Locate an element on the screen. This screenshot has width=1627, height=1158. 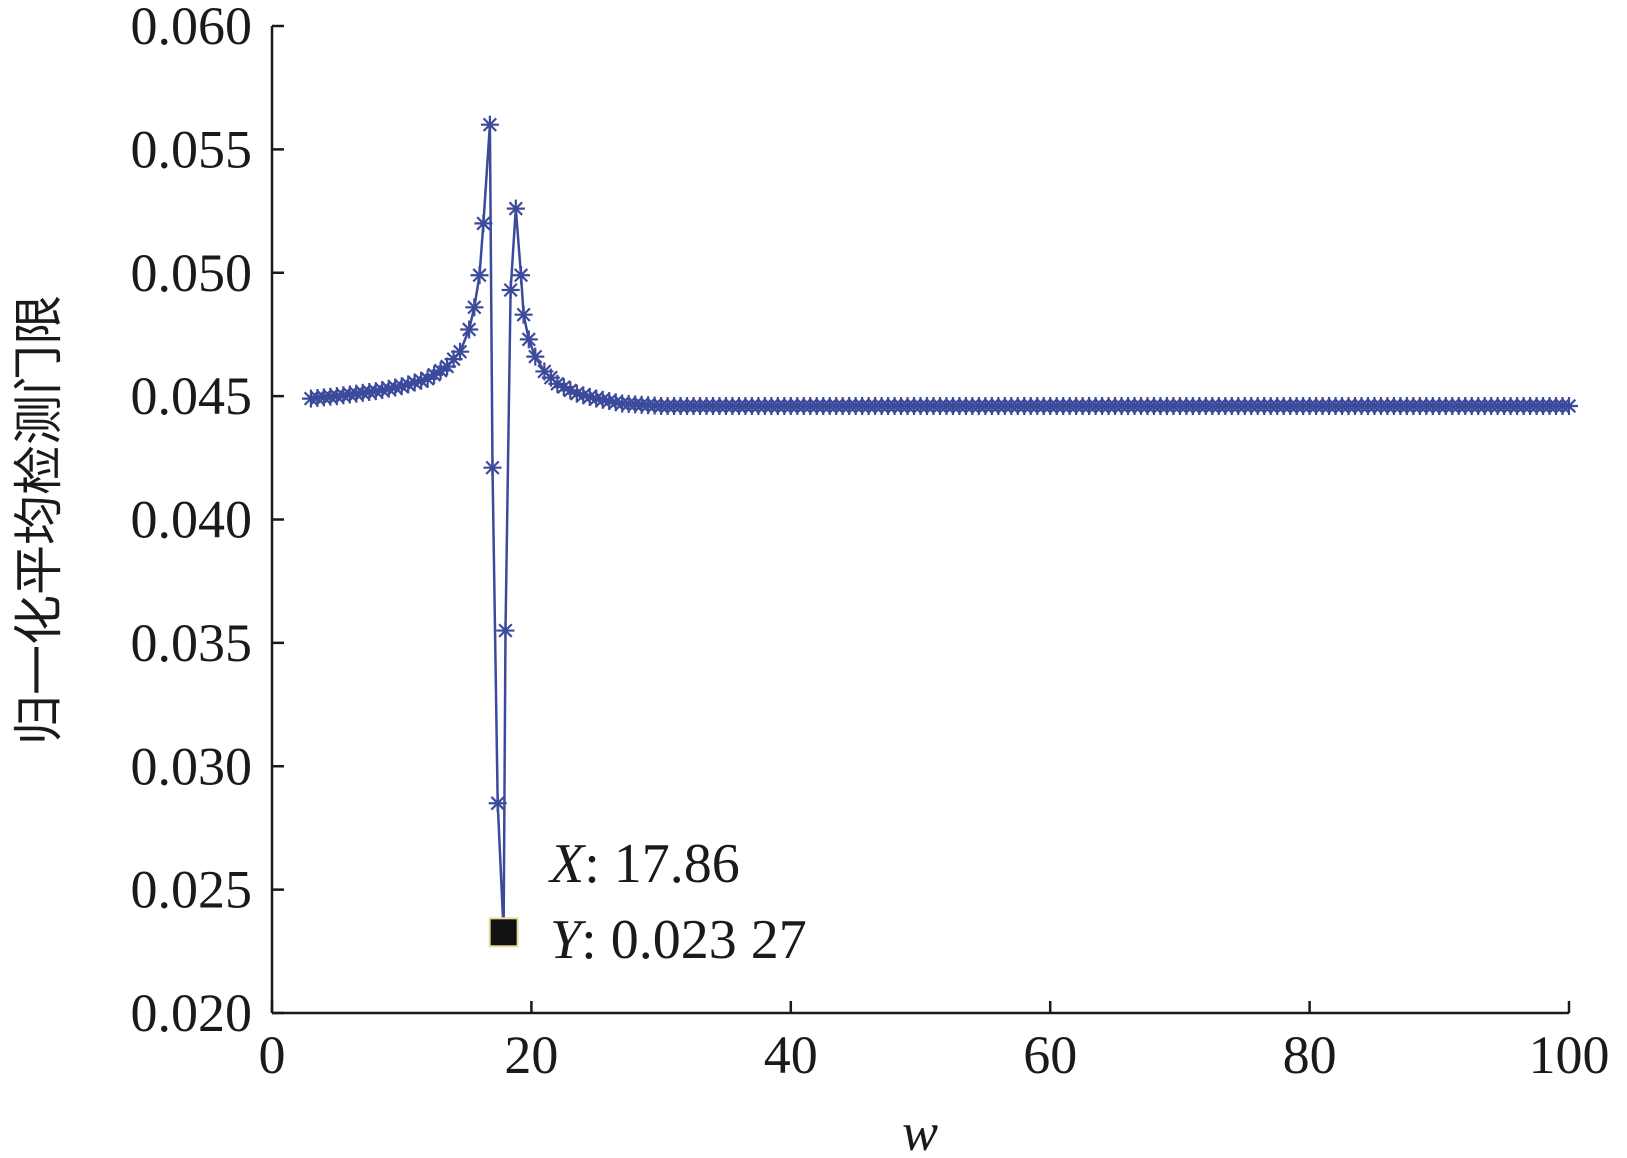
data-tip-x-label: X: 17.86 is located at coordinates (644, 864).